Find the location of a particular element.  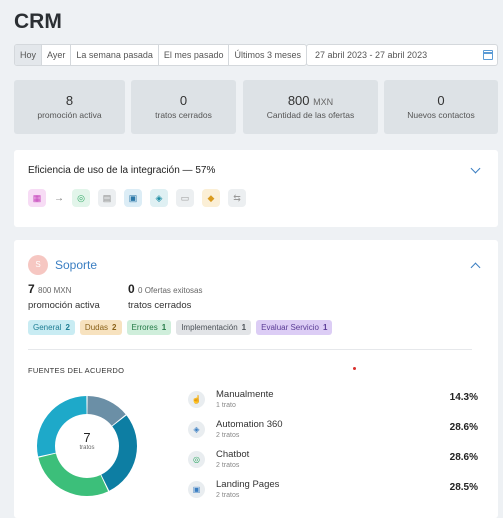

tab-last-3-months: Últimos 3 meses is located at coordinates (267, 55).